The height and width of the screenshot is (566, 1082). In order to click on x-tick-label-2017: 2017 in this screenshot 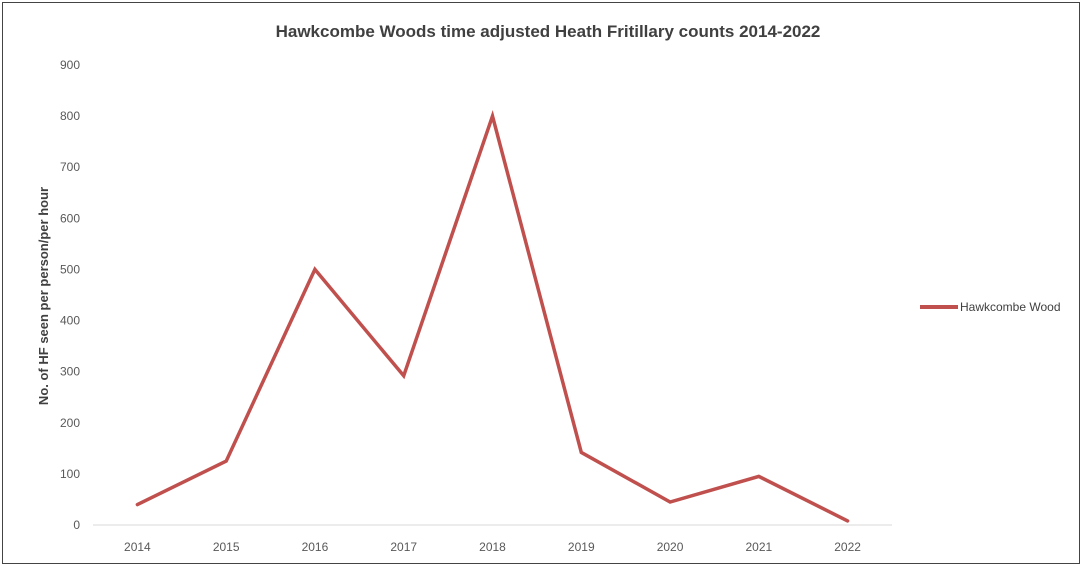, I will do `click(403, 547)`.